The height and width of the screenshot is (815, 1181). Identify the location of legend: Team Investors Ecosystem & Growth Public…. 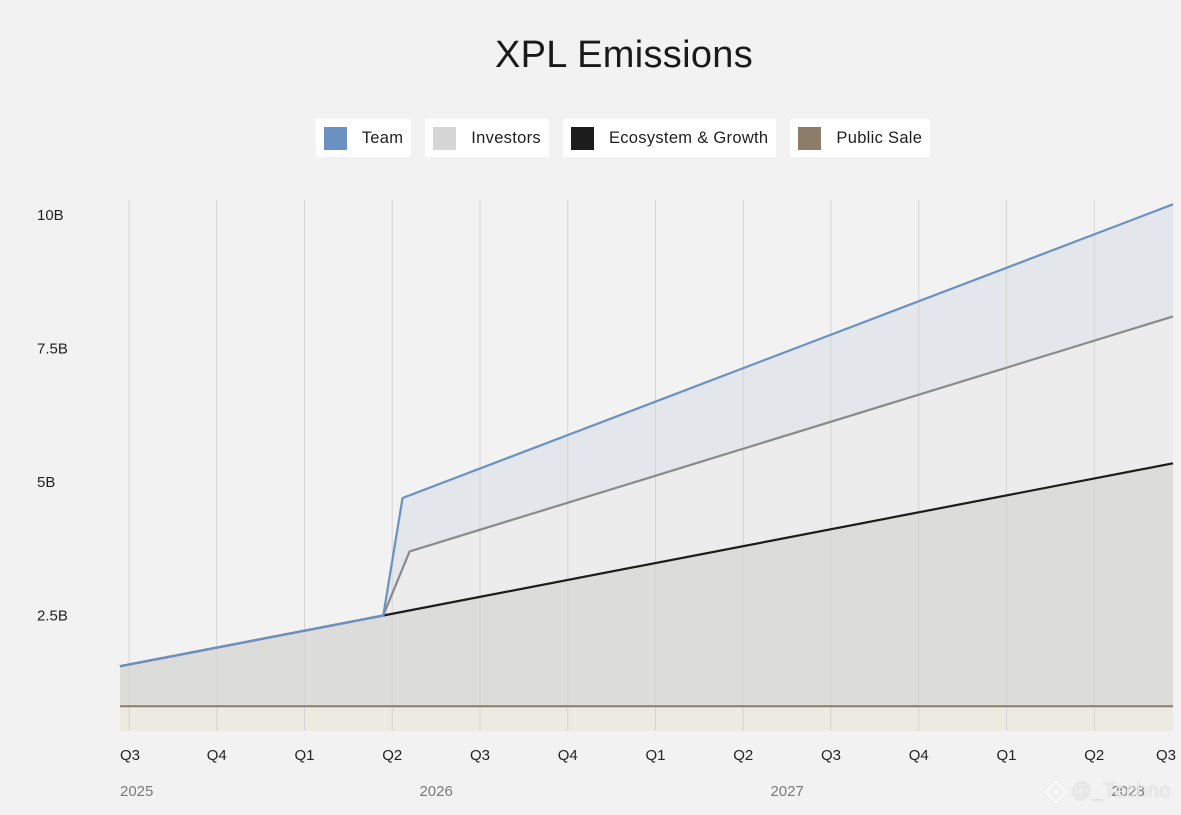
(590, 138).